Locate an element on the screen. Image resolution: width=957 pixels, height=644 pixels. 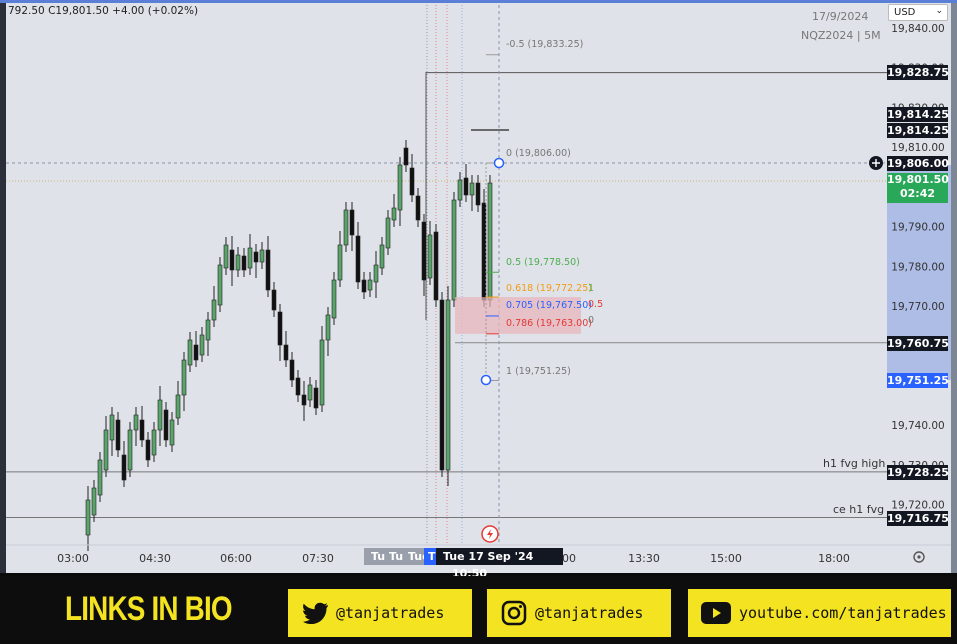
time-tick-label: 00 is located at coordinates (569, 558).